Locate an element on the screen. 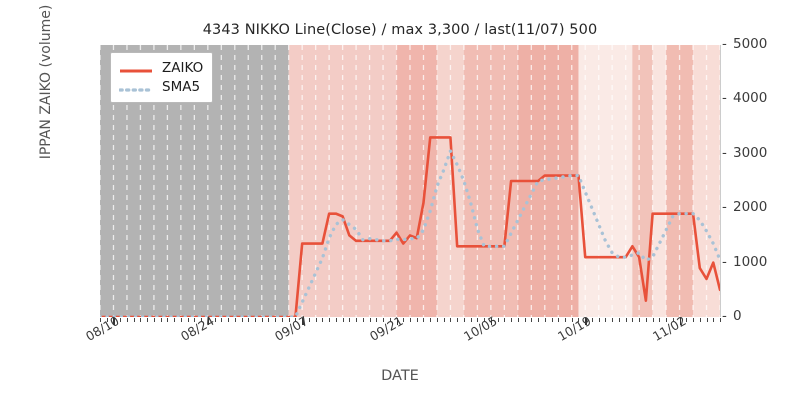 The image size is (800, 400). legend-item-sma5: SMA5 is located at coordinates (160, 86).